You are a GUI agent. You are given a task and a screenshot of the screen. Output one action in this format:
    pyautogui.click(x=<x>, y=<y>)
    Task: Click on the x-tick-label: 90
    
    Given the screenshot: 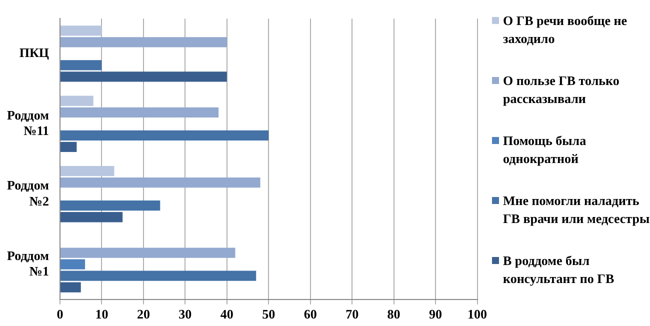 What is the action you would take?
    pyautogui.click(x=435, y=314)
    